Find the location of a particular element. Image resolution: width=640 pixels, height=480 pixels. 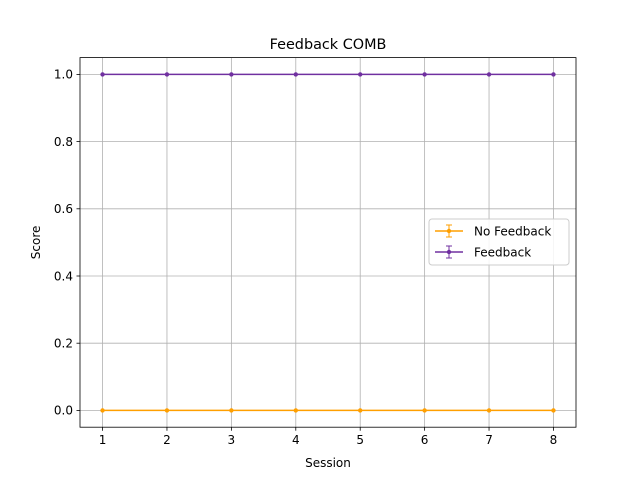

legend-marker-feedback is located at coordinates (449, 252).